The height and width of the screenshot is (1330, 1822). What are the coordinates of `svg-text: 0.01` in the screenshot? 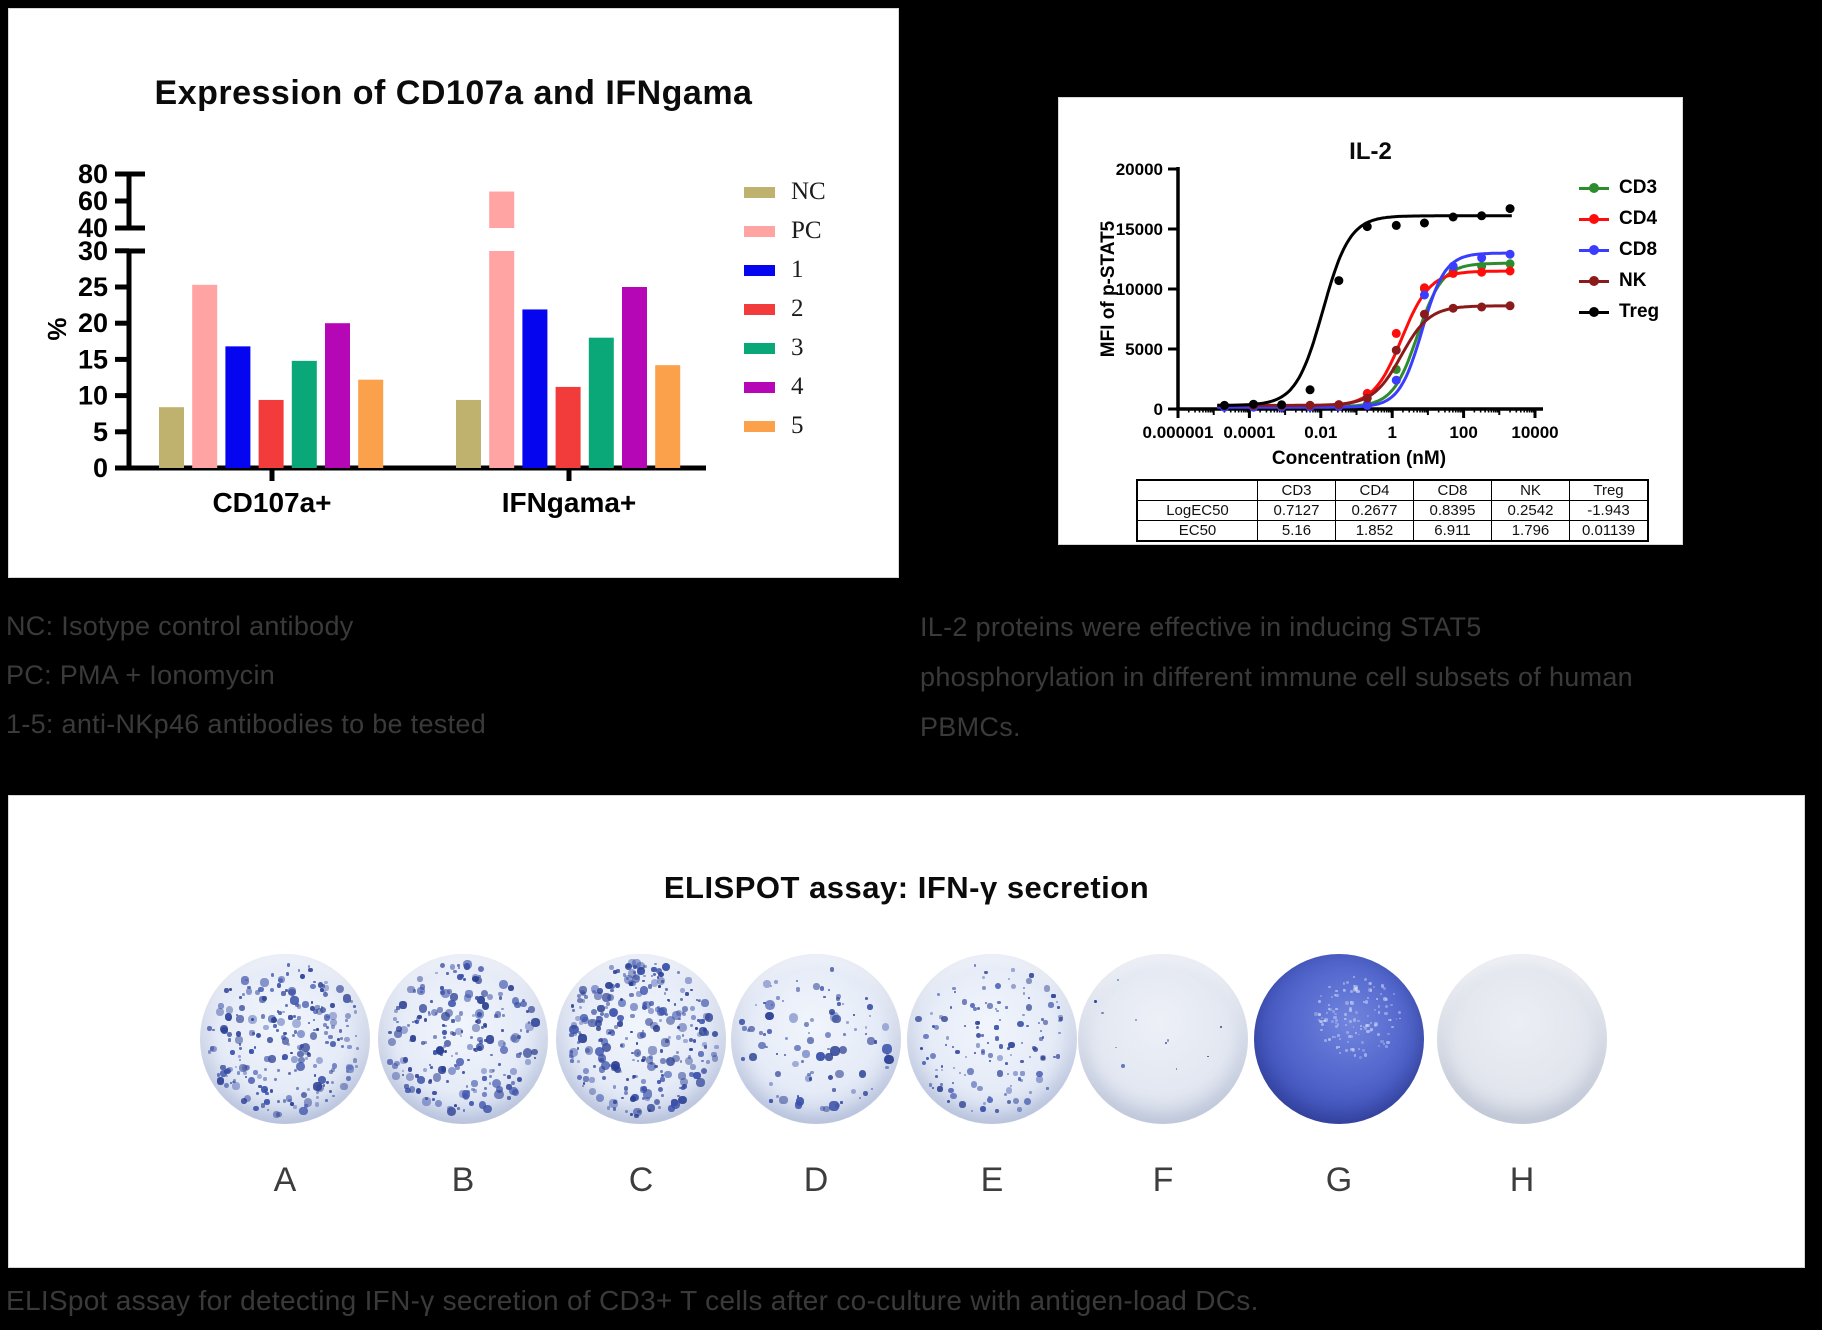 It's located at (1320, 432).